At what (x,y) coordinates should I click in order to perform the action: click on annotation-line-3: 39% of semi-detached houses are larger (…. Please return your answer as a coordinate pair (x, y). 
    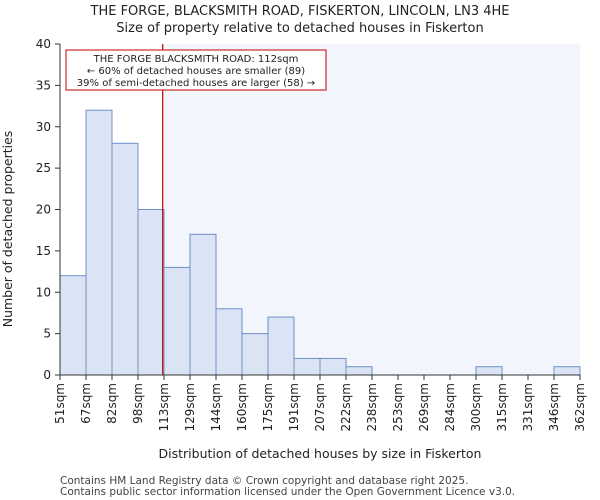
    Looking at the image, I should click on (196, 83).